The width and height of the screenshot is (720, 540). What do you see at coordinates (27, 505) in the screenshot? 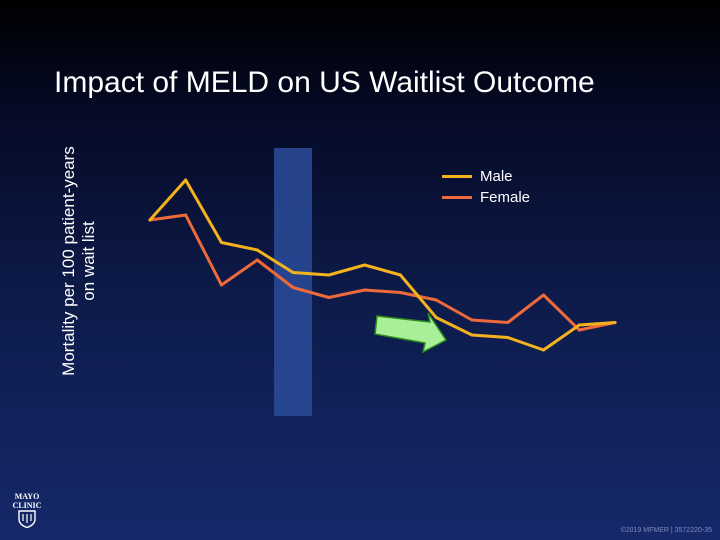
I see `logo-text-clinic: CLINIC` at bounding box center [27, 505].